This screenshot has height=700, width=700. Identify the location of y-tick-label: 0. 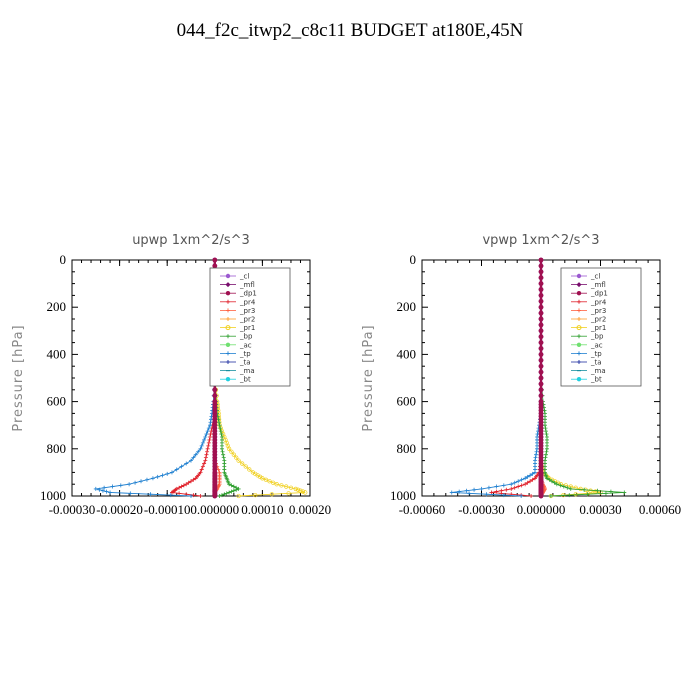
(413, 259).